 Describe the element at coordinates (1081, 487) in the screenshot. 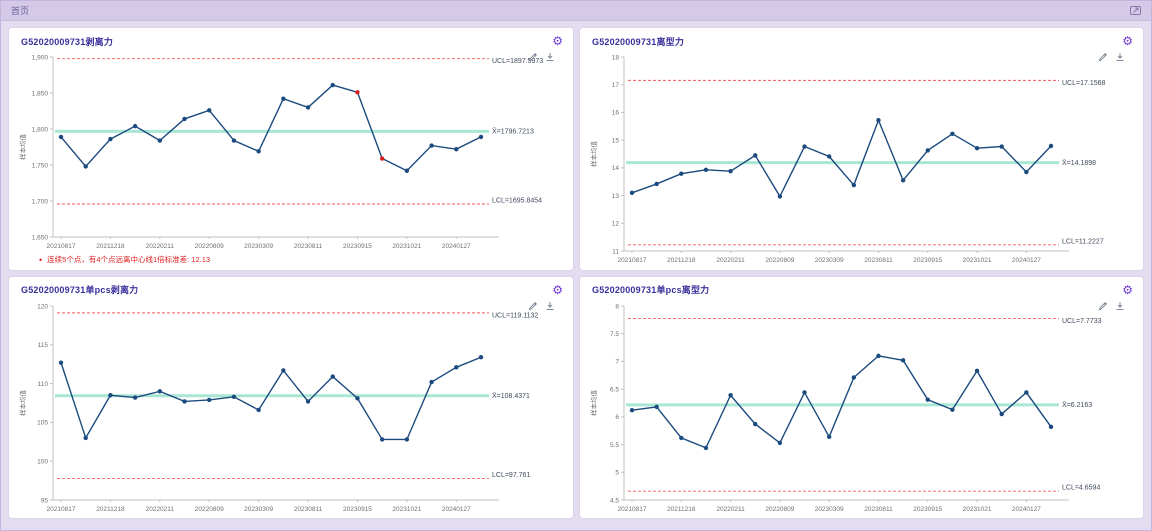

I see `svg-text: LCL=4.6594` at that location.